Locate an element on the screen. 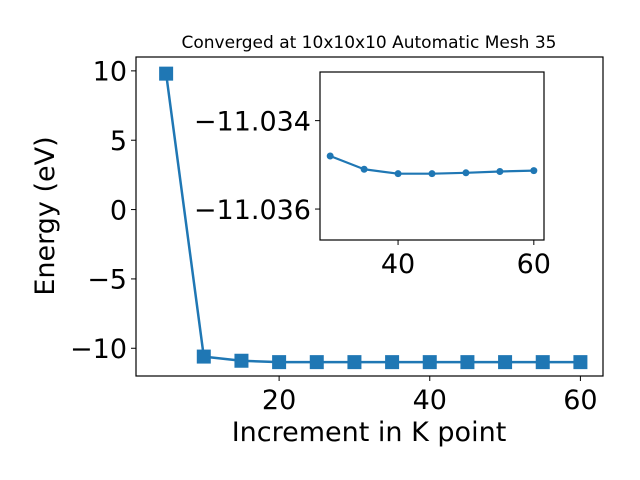 This screenshot has width=640, height=480. chart-title: Converged at 10x10x10 Automatic Mesh 35 is located at coordinates (369, 43).